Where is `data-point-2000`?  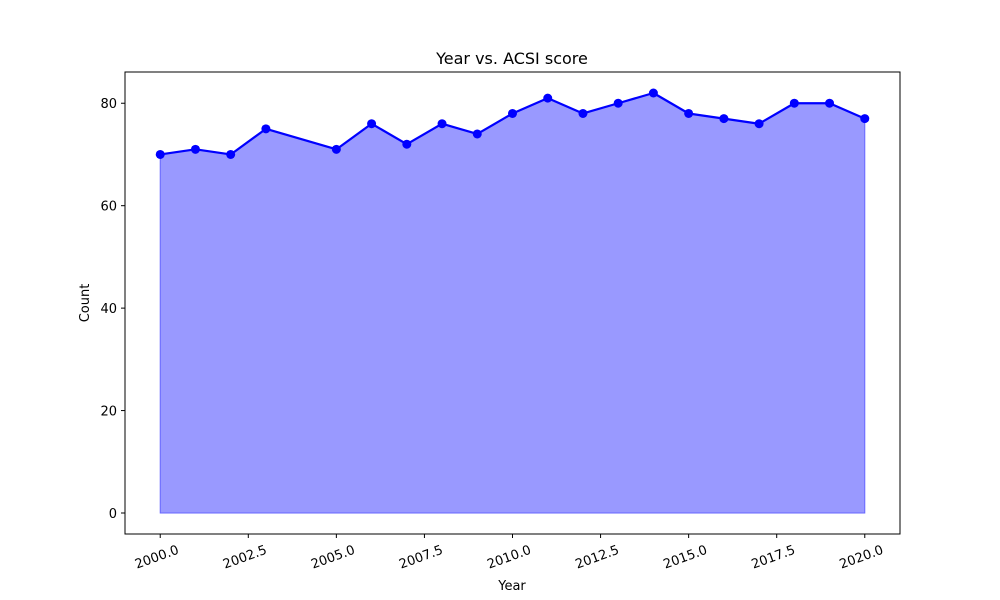 data-point-2000 is located at coordinates (160, 154).